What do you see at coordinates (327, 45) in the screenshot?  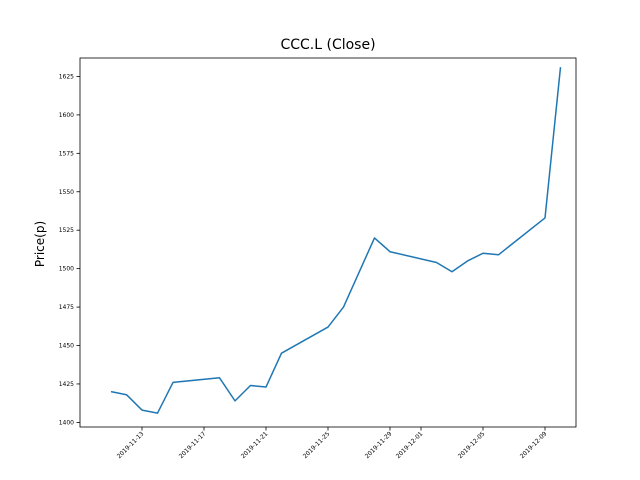 I see `chart-title: CCC.L (Close)` at bounding box center [327, 45].